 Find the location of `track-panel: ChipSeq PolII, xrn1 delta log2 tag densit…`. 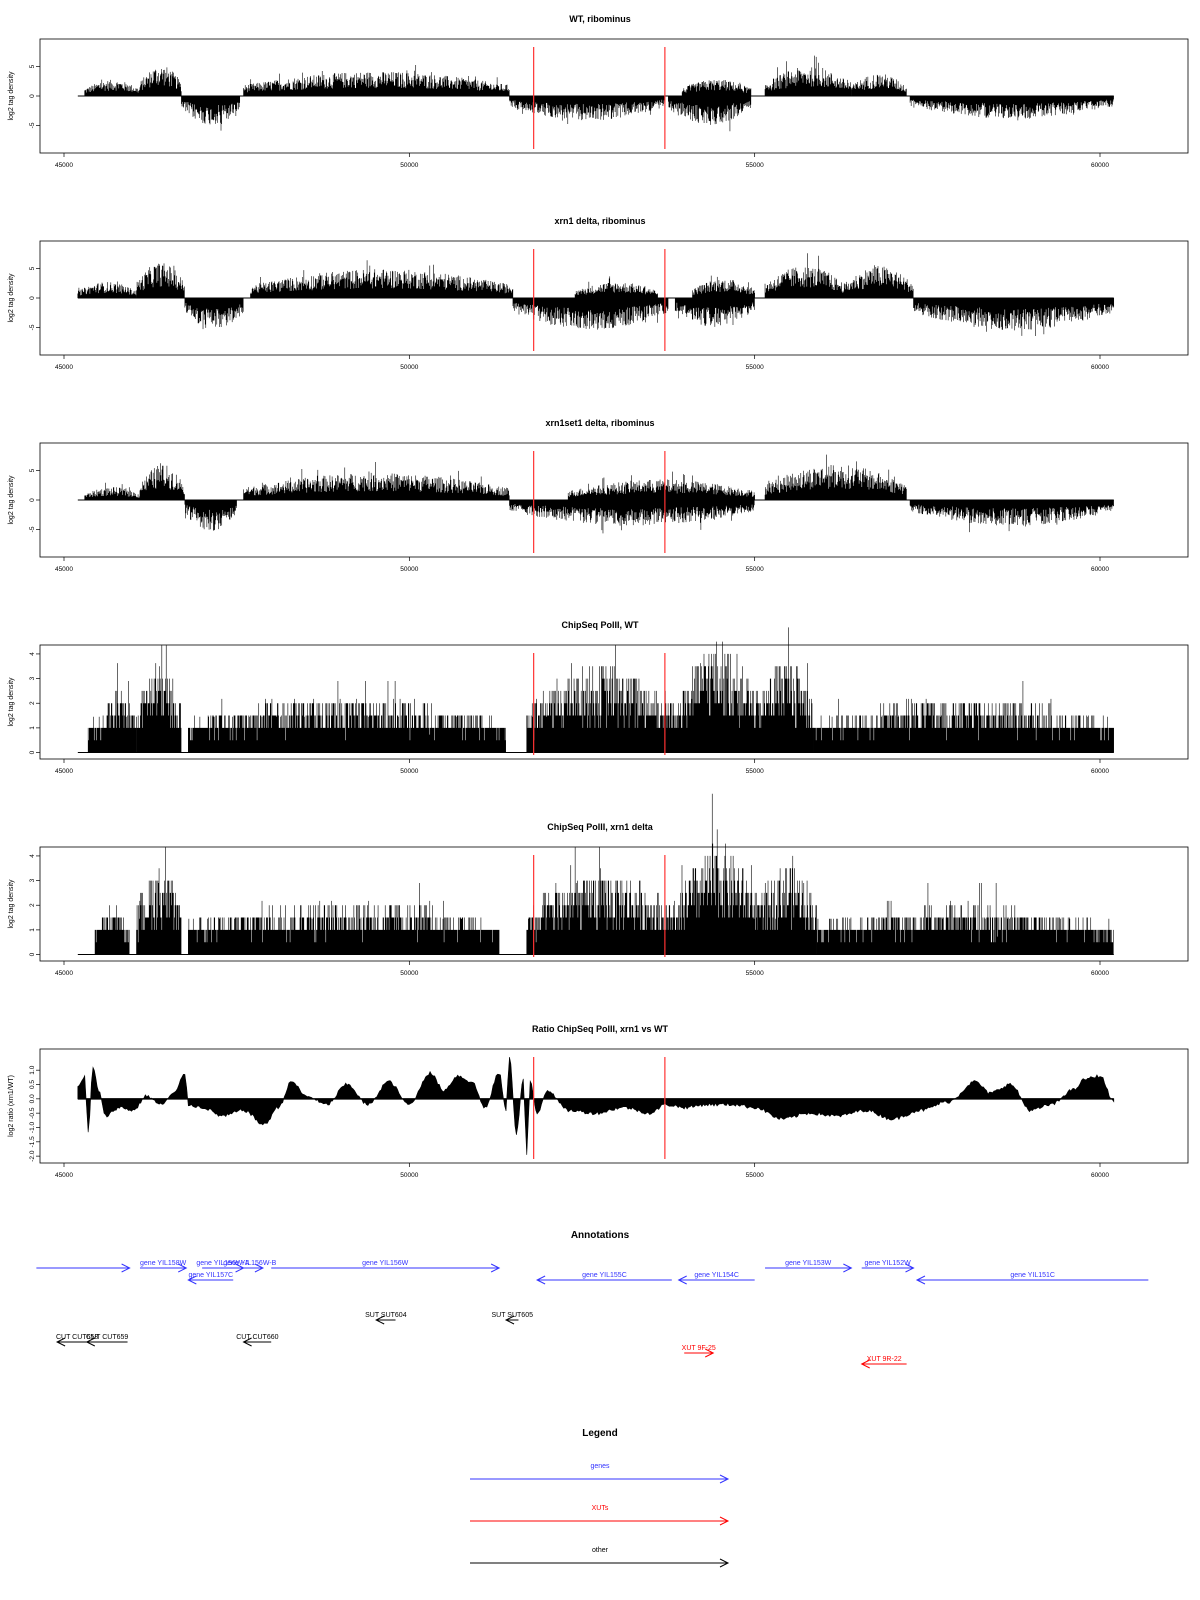

track-panel: ChipSeq PolII, xrn1 delta log2 tag densit… is located at coordinates (598, 885).